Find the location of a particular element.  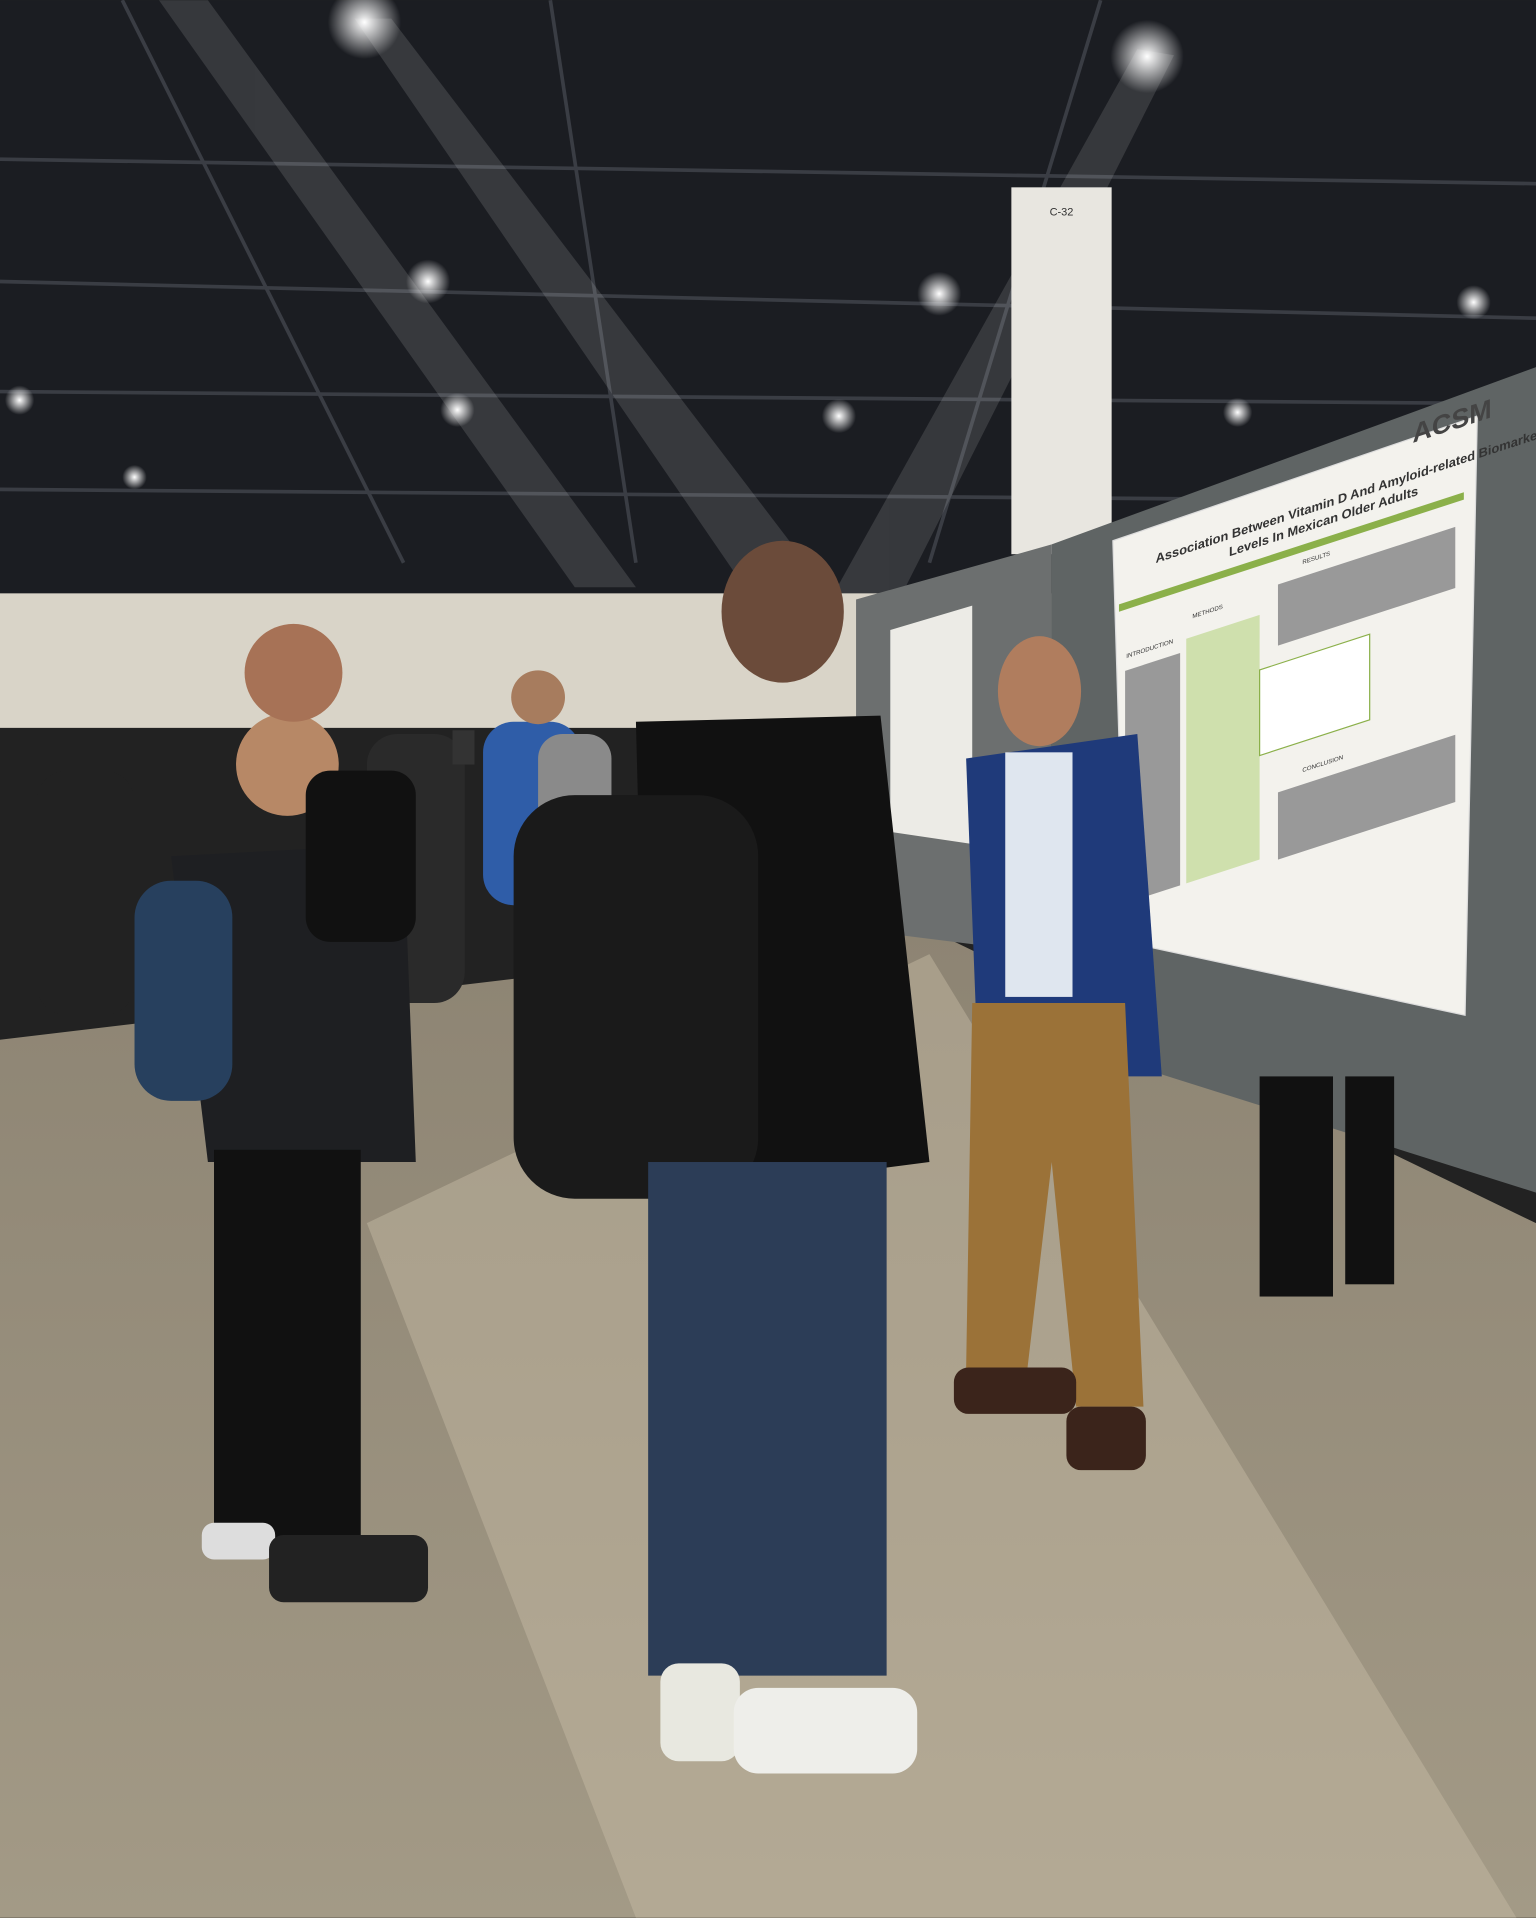

person-photographer is located at coordinates (359, 782).